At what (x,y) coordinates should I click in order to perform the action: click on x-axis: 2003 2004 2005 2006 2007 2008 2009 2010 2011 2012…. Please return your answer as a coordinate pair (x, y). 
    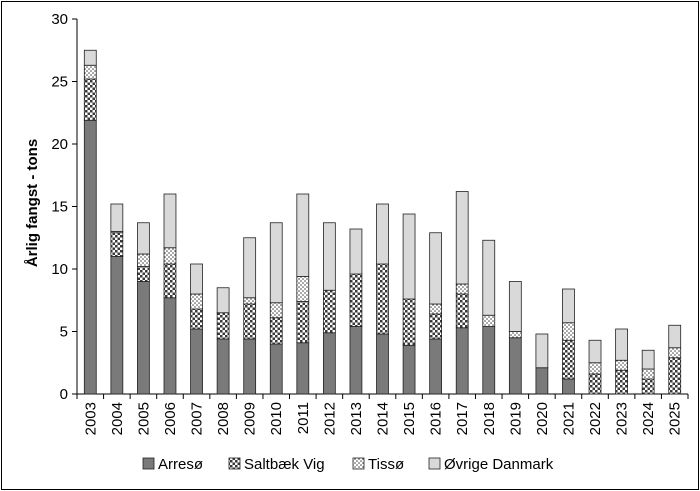
    Looking at the image, I should click on (382, 414).